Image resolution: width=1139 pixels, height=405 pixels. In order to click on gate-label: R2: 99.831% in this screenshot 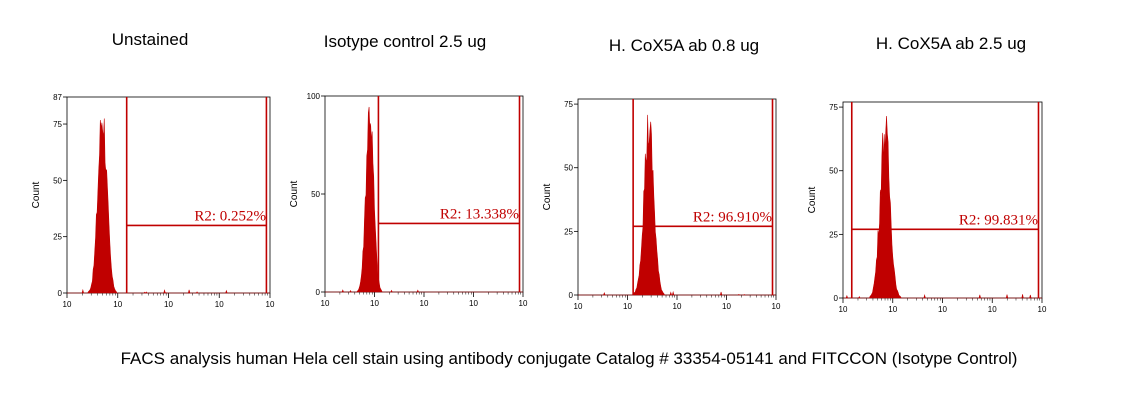, I will do `click(998, 220)`.